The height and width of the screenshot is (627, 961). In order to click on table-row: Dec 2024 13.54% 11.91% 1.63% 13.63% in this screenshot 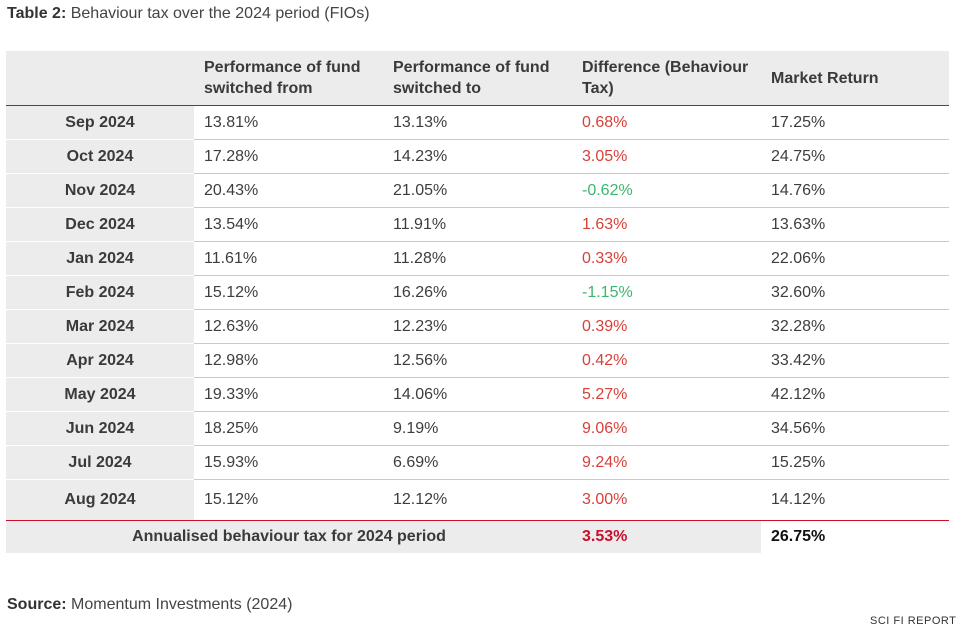, I will do `click(477, 224)`.